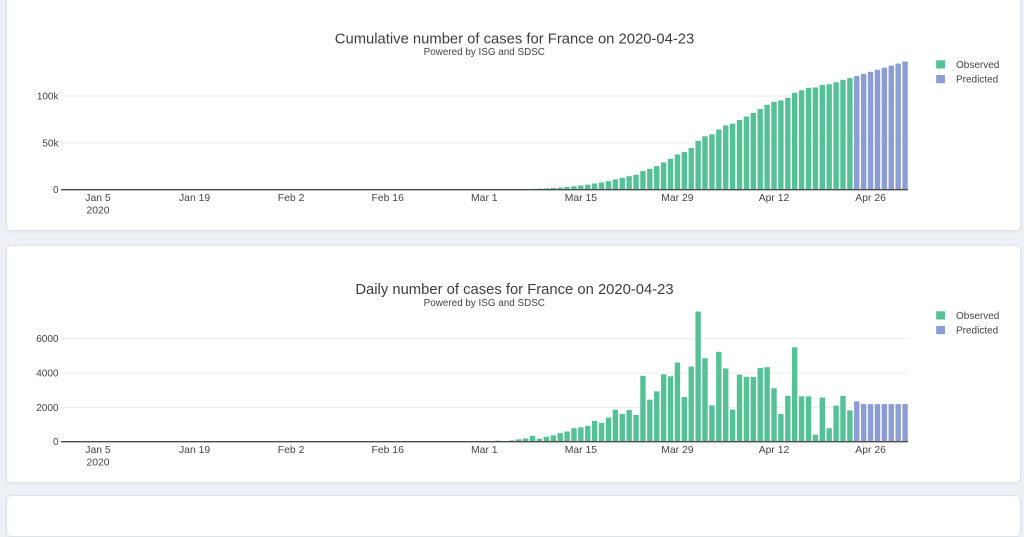 This screenshot has height=537, width=1024. I want to click on svg-text: 4000, so click(47, 374).